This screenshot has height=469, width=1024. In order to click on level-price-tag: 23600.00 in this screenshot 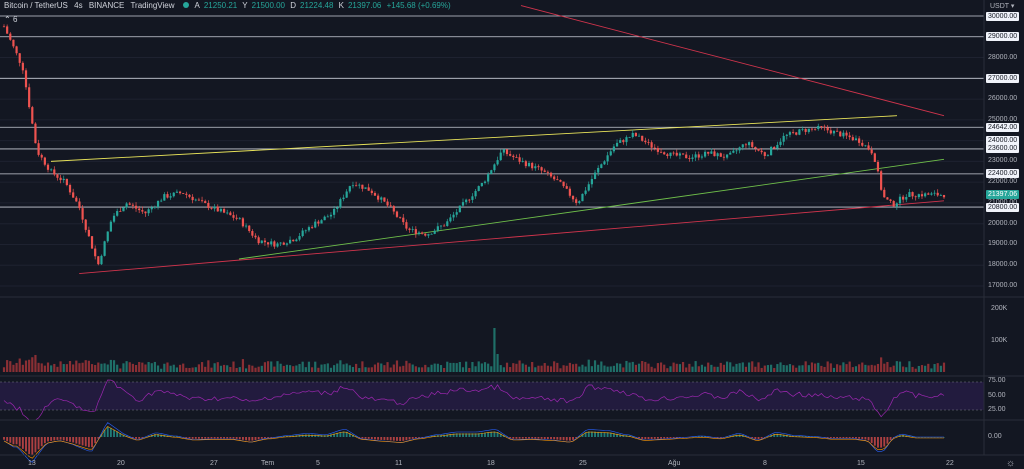, I will do `click(1003, 149)`.